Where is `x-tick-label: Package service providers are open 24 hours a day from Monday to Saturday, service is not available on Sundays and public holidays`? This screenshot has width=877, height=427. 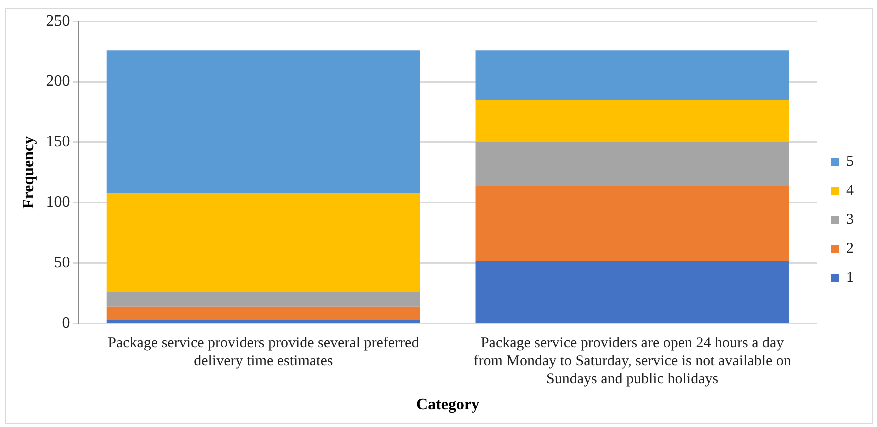
x-tick-label: Package service providers are open 24 hours a day from Monday to Saturday, service is not available on Sundays and public holidays is located at coordinates (633, 362).